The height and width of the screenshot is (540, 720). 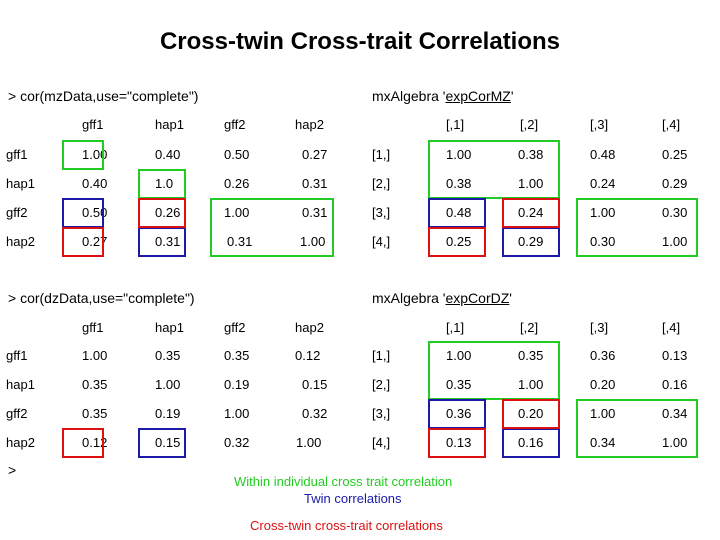 I want to click on dz-right-col-header: [,3], so click(x=599, y=327).